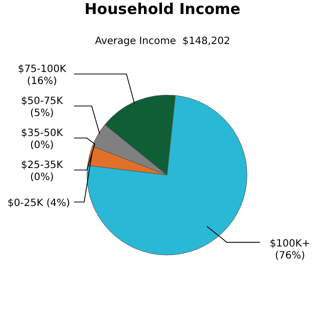  What do you see at coordinates (42, 81) in the screenshot?
I see `data-label: (16%)` at bounding box center [42, 81].